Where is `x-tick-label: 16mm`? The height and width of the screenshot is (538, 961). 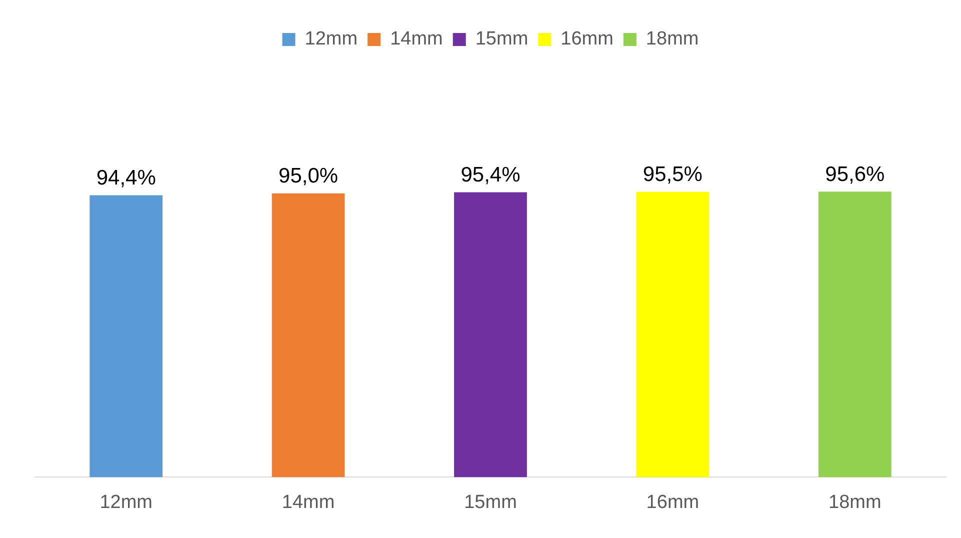 x-tick-label: 16mm is located at coordinates (673, 502).